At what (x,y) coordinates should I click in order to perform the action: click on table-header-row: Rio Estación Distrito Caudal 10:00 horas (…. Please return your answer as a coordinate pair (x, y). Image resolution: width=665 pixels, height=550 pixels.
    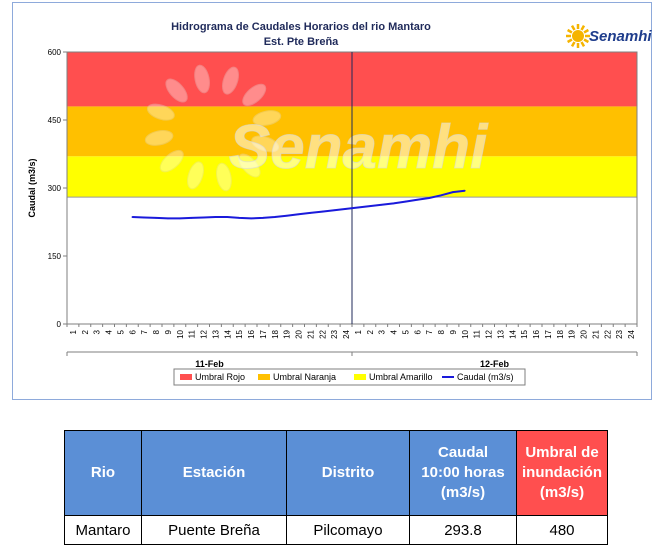
    Looking at the image, I should click on (336, 473).